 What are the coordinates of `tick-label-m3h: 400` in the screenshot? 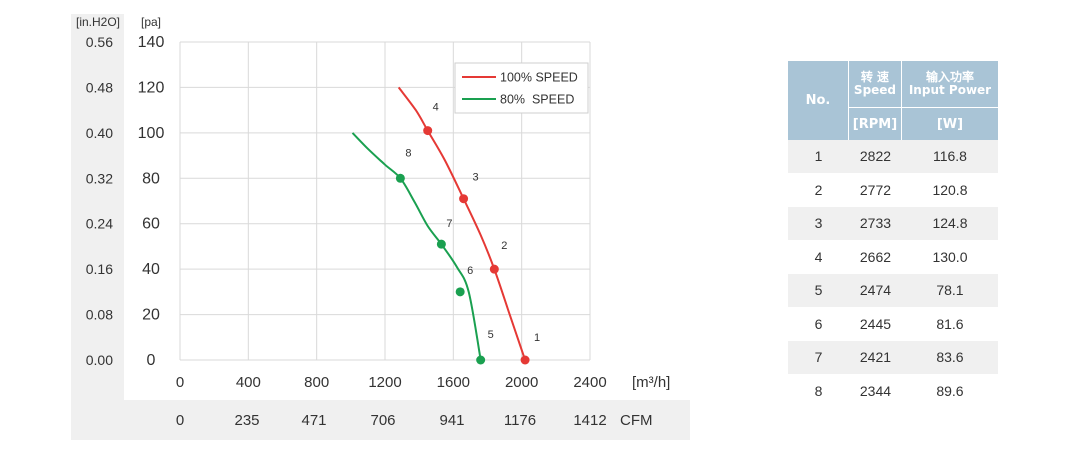 It's located at (248, 382).